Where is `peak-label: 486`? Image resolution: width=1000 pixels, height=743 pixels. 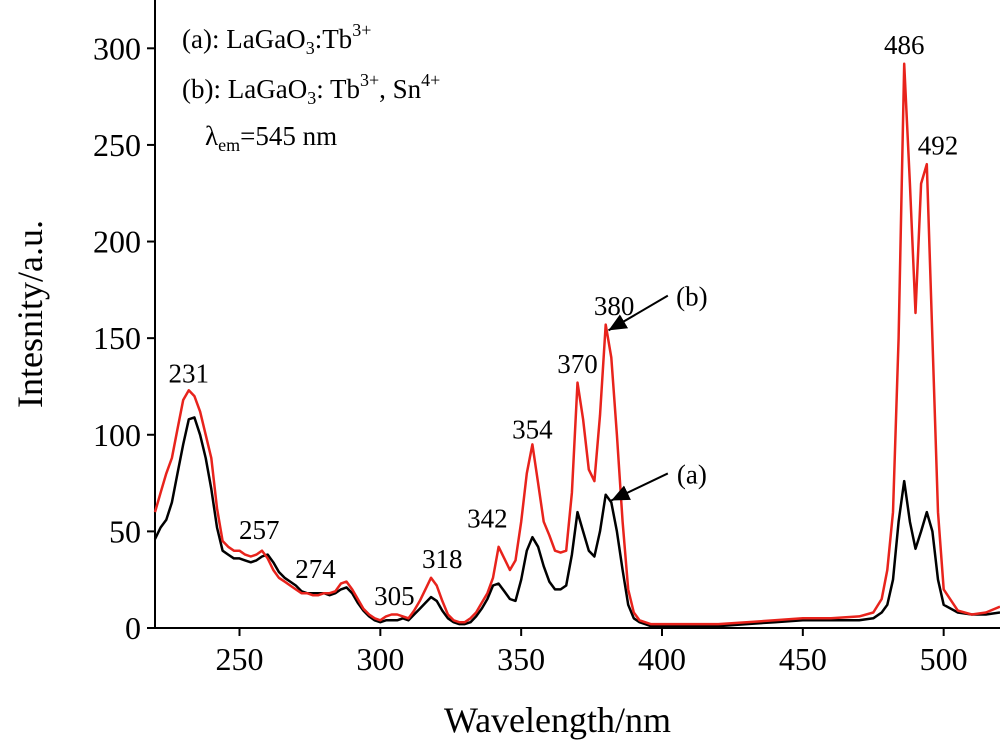
peak-label: 486 is located at coordinates (904, 45).